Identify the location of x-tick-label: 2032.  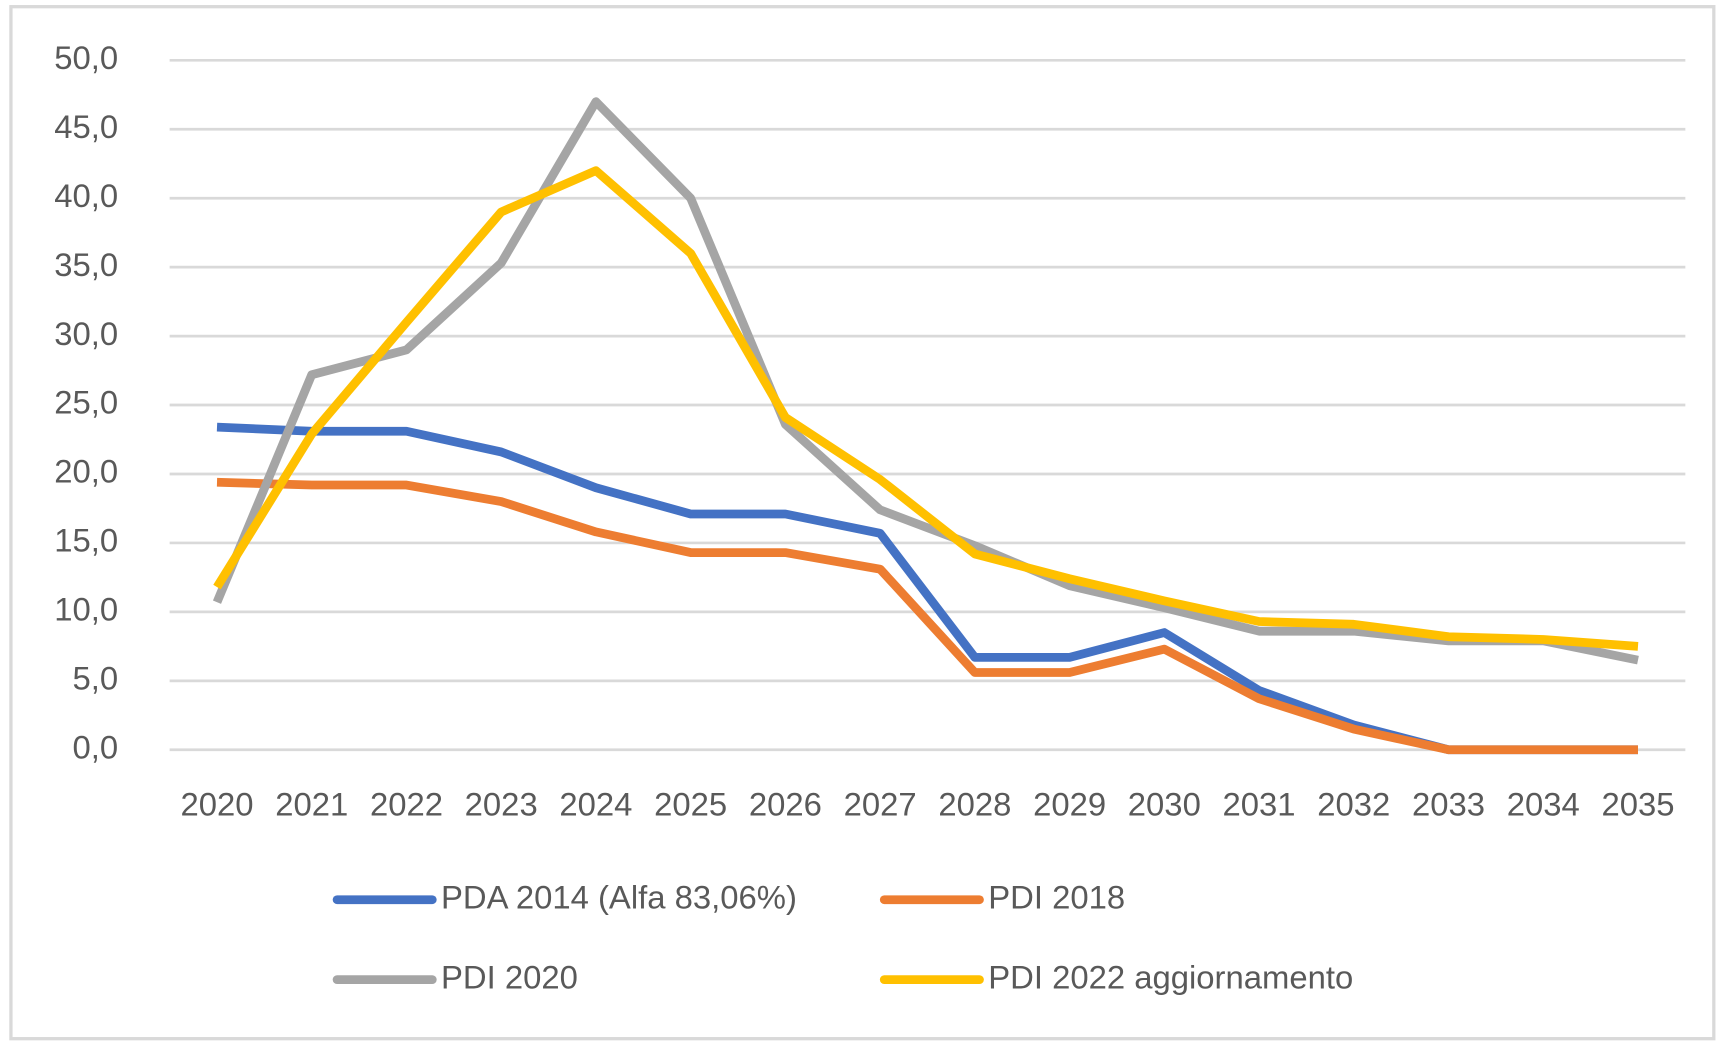
(1353, 803).